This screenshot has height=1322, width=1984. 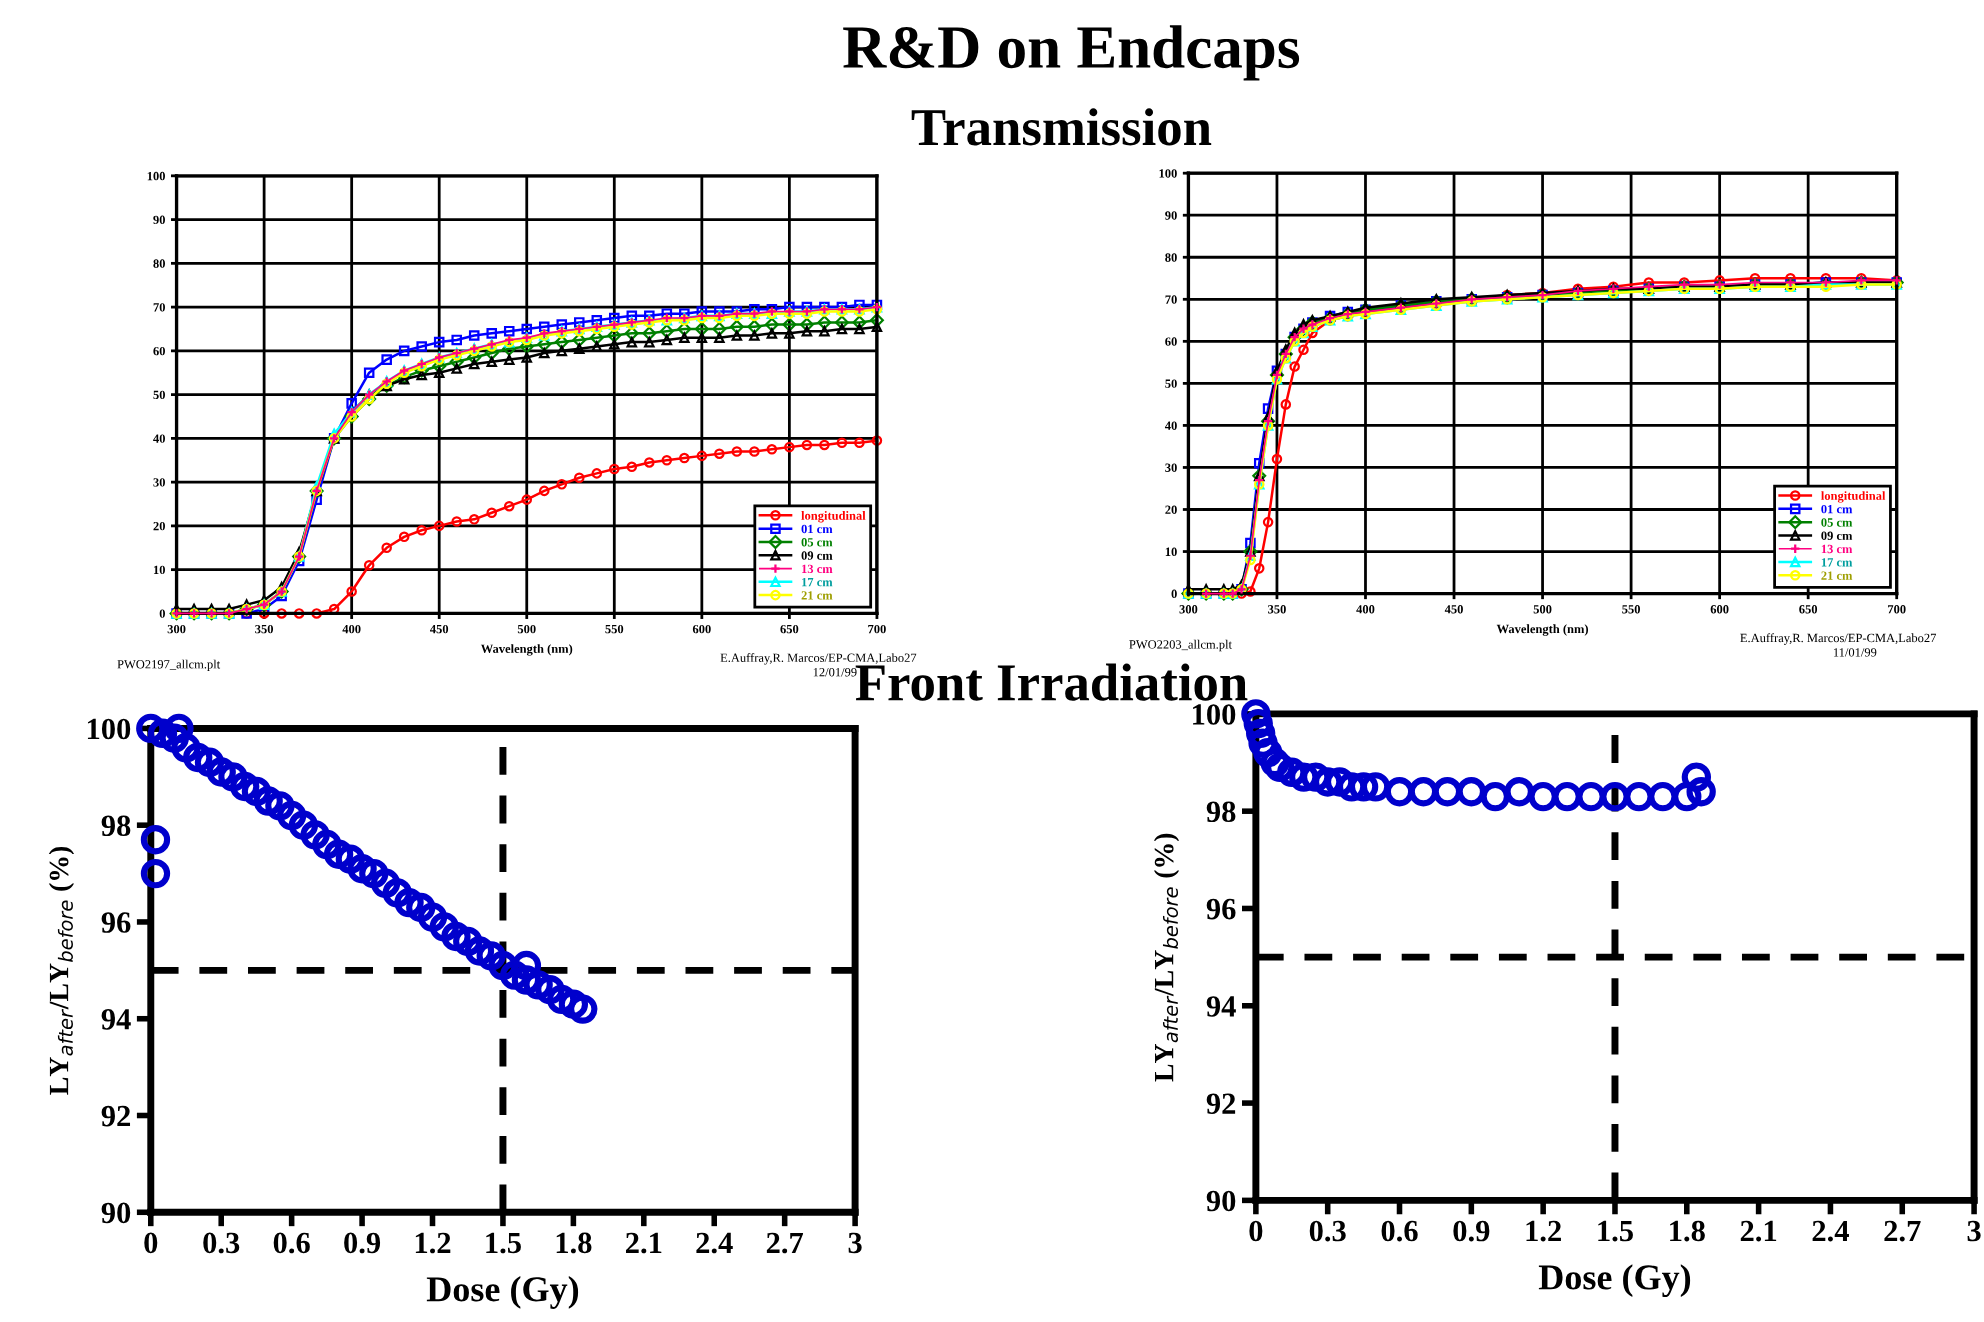 I want to click on text: R&D on Endcaps, so click(x=1071, y=53).